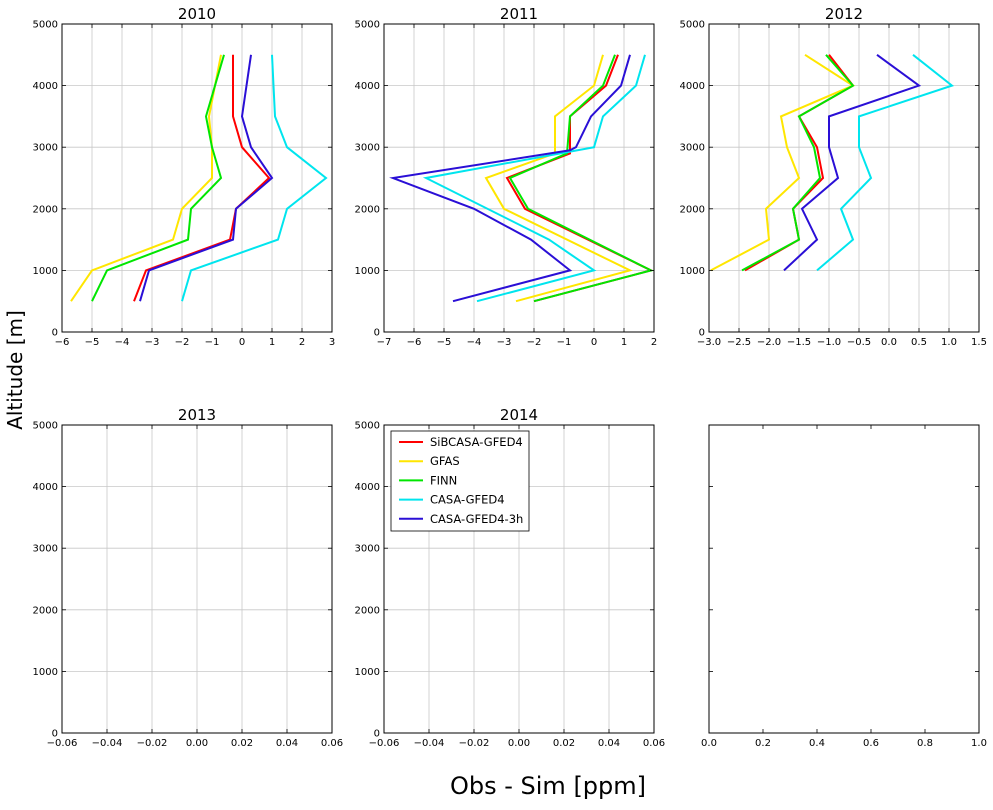  I want to click on x-tick-label: −7, so click(384, 342).